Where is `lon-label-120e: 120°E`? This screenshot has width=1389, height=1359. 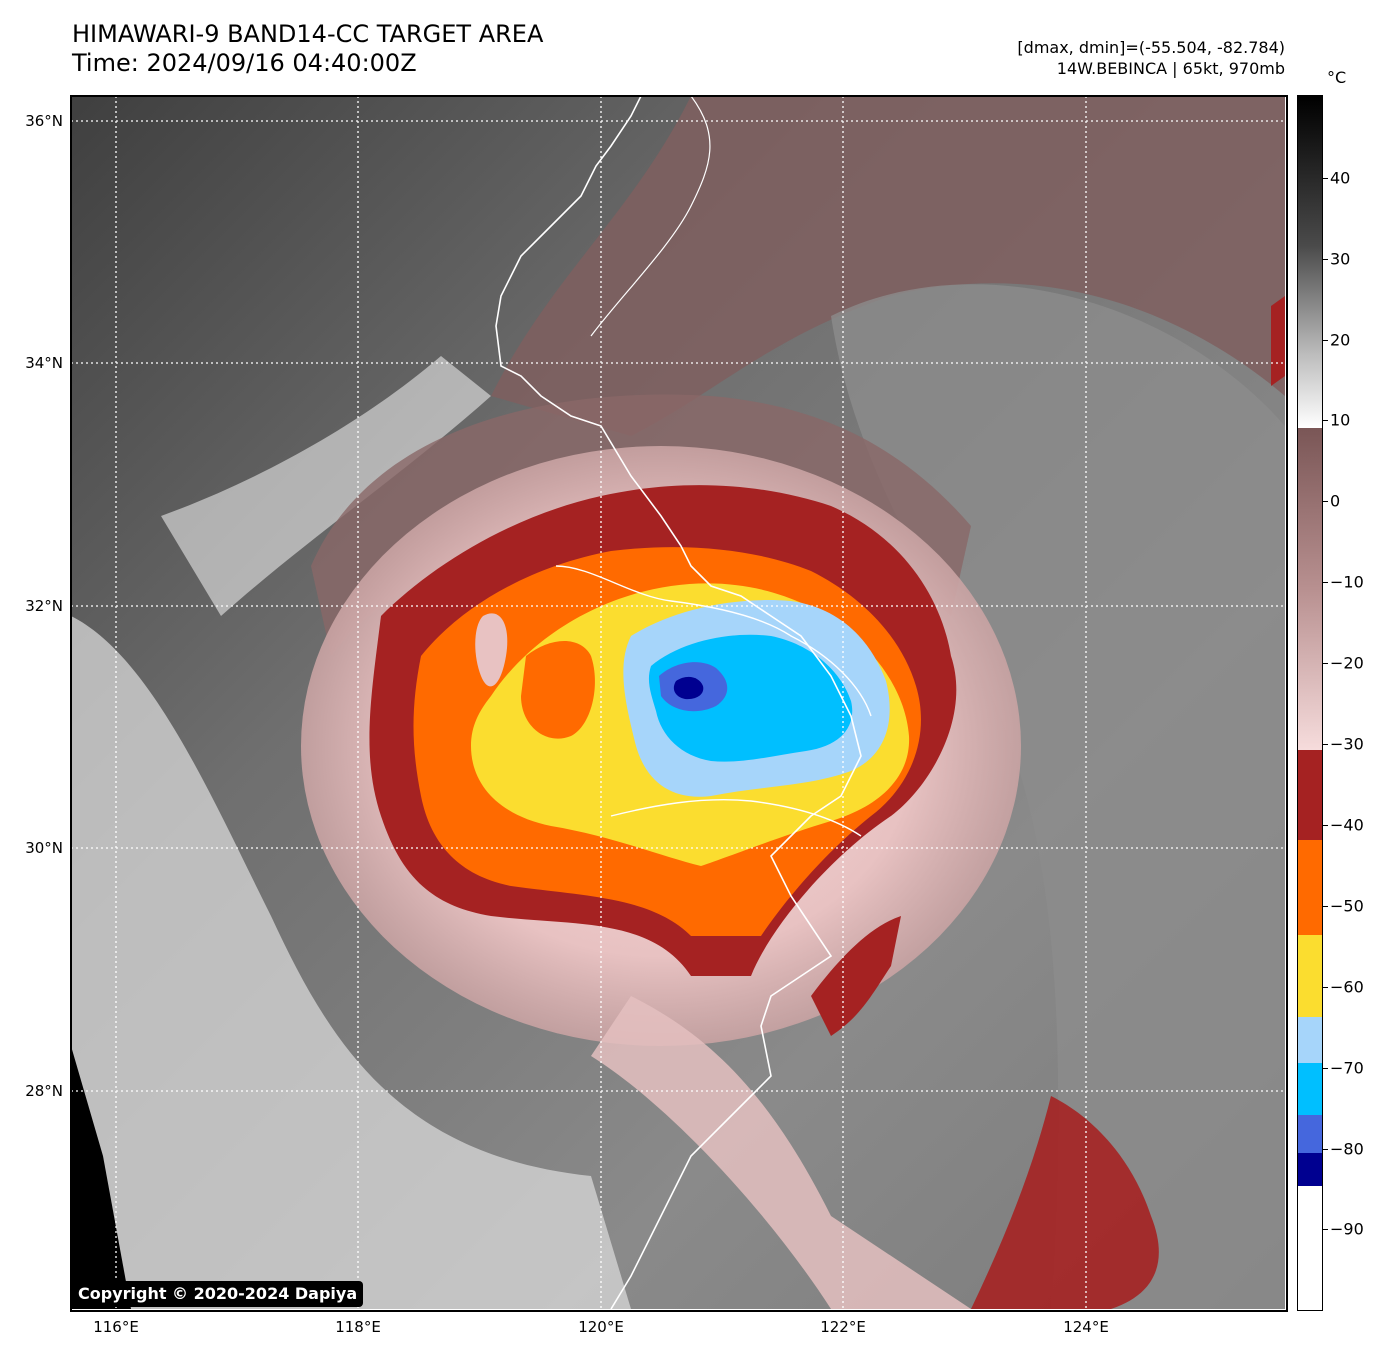 lon-label-120e: 120°E is located at coordinates (601, 1327).